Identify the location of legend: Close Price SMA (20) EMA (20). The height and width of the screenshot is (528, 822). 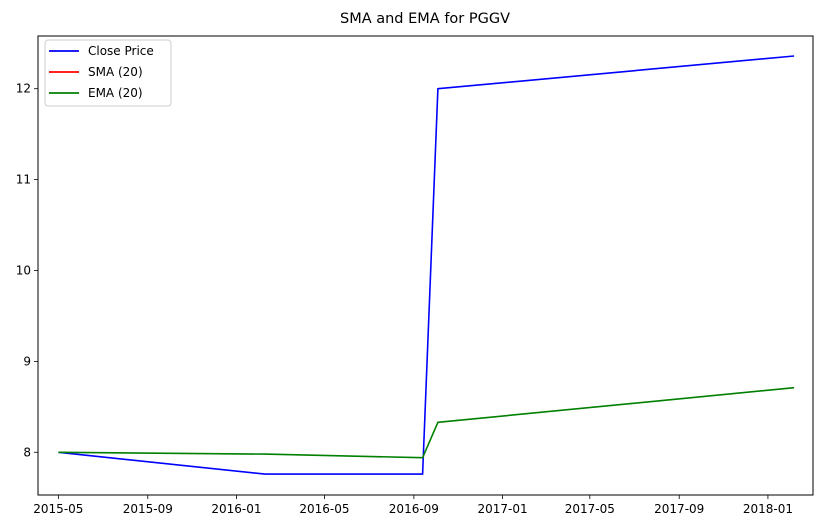
(108, 73).